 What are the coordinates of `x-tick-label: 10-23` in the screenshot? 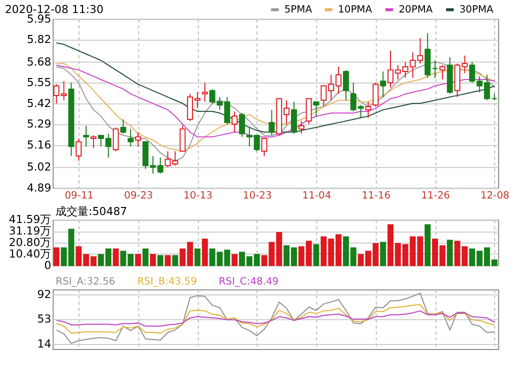 It's located at (257, 196).